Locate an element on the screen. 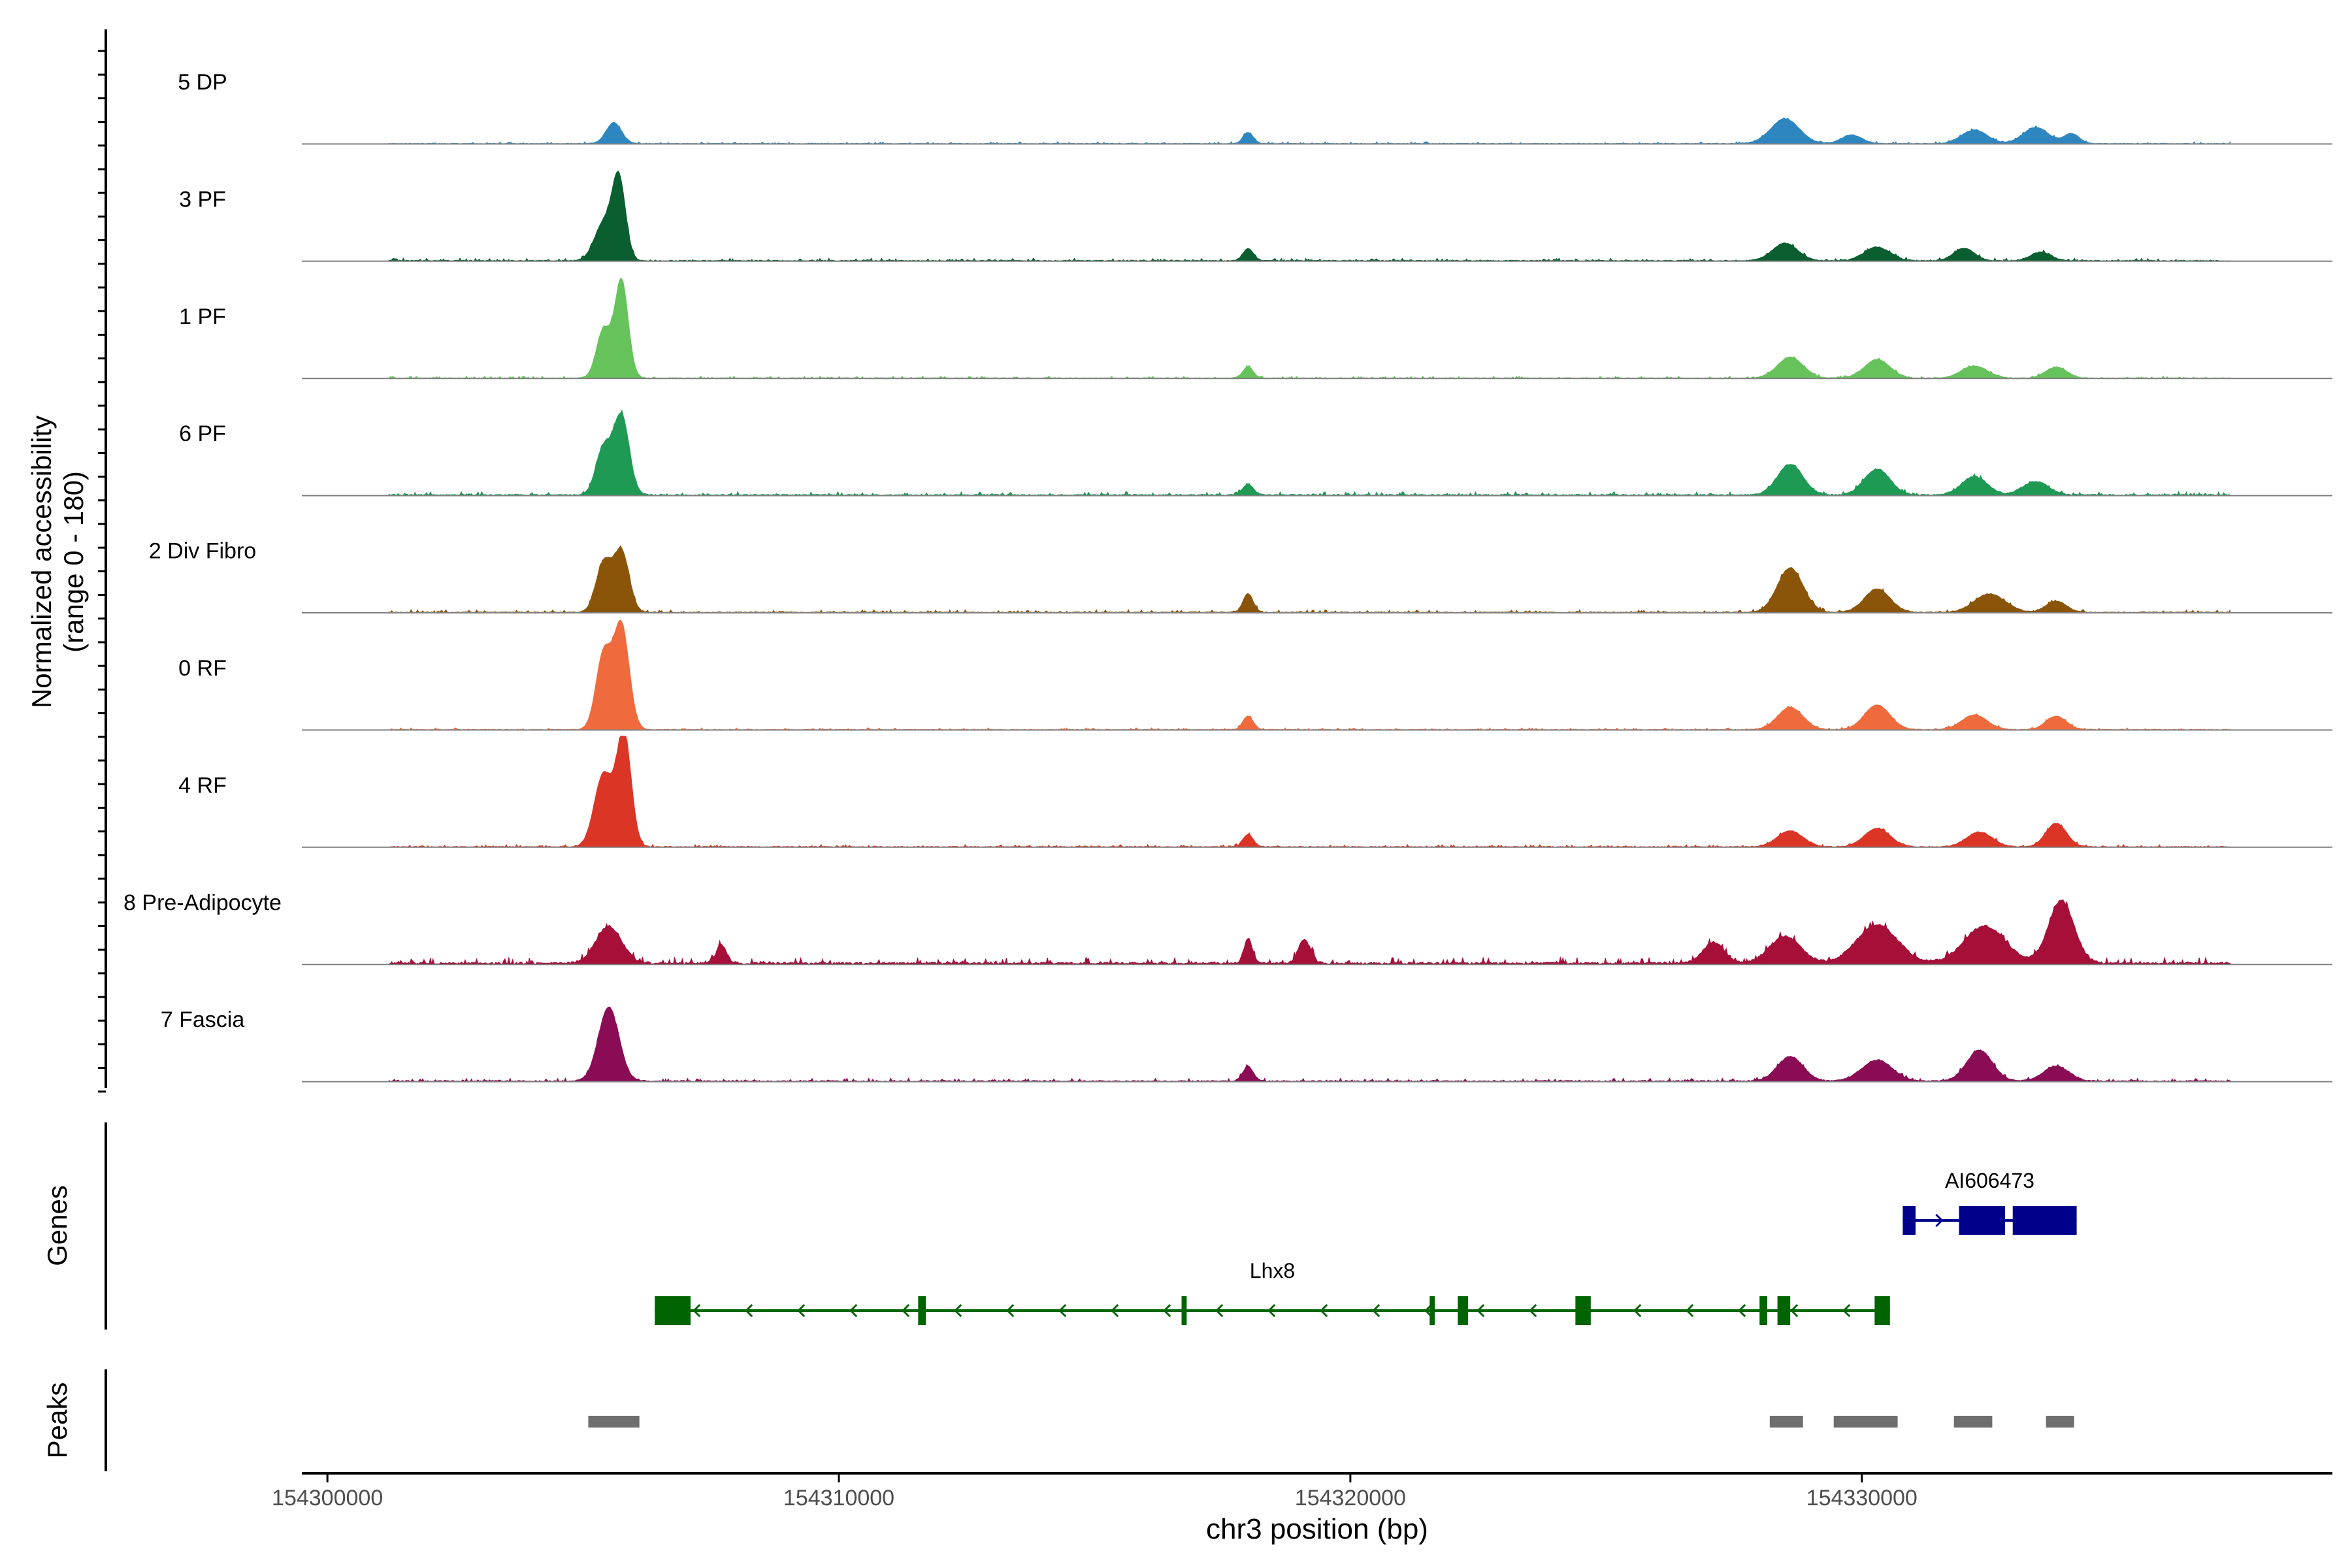 Image resolution: width=2352 pixels, height=1568 pixels. gene-lhx8: Lhx8 is located at coordinates (1272, 1292).